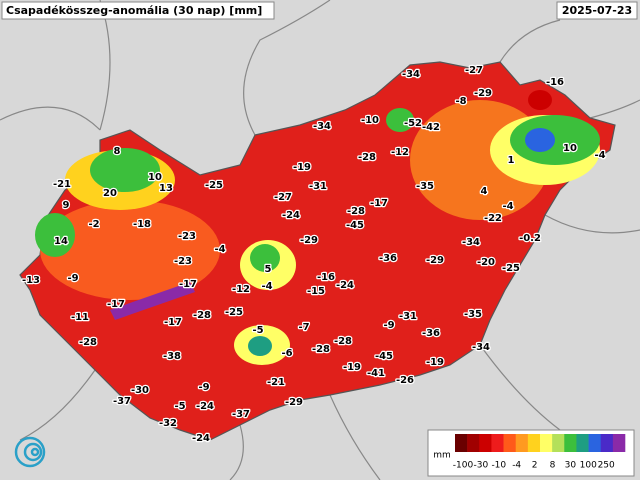 The image size is (640, 480). What do you see at coordinates (303, 327) in the screenshot?
I see `station-value: -7` at bounding box center [303, 327].